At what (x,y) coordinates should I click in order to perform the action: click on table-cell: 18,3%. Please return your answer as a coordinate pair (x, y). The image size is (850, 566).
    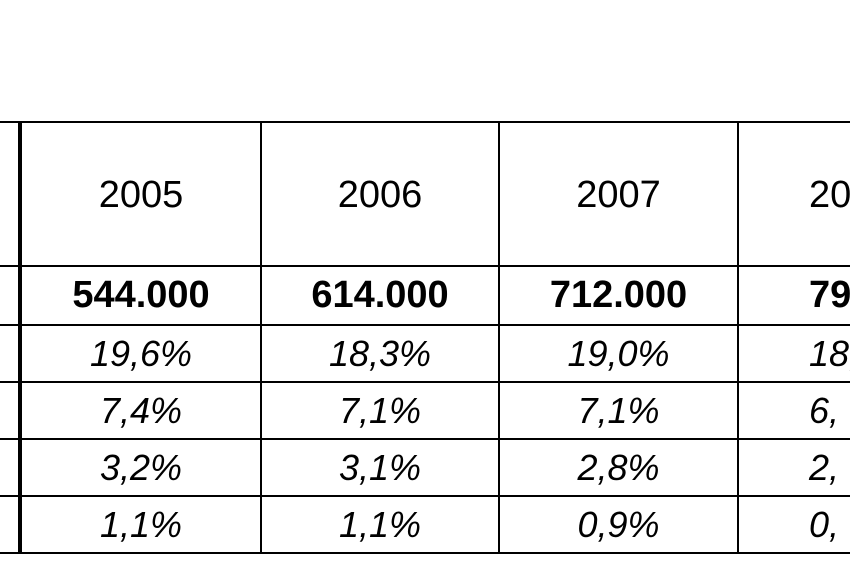
    Looking at the image, I should click on (381, 354).